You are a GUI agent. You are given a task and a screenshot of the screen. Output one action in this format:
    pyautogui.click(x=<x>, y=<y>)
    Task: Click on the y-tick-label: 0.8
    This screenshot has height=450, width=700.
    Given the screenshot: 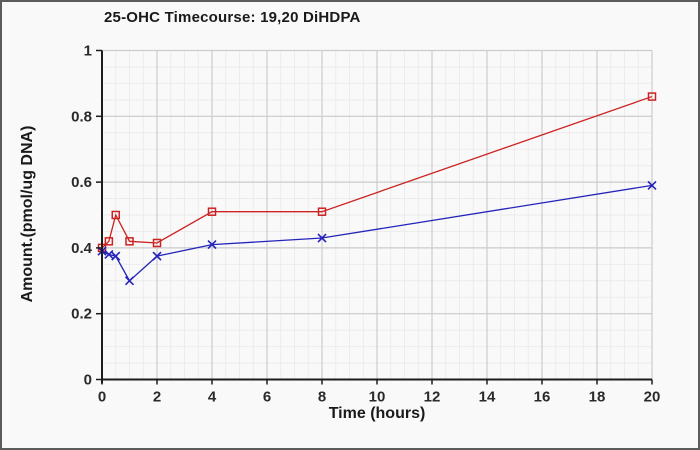 What is the action you would take?
    pyautogui.click(x=81, y=116)
    